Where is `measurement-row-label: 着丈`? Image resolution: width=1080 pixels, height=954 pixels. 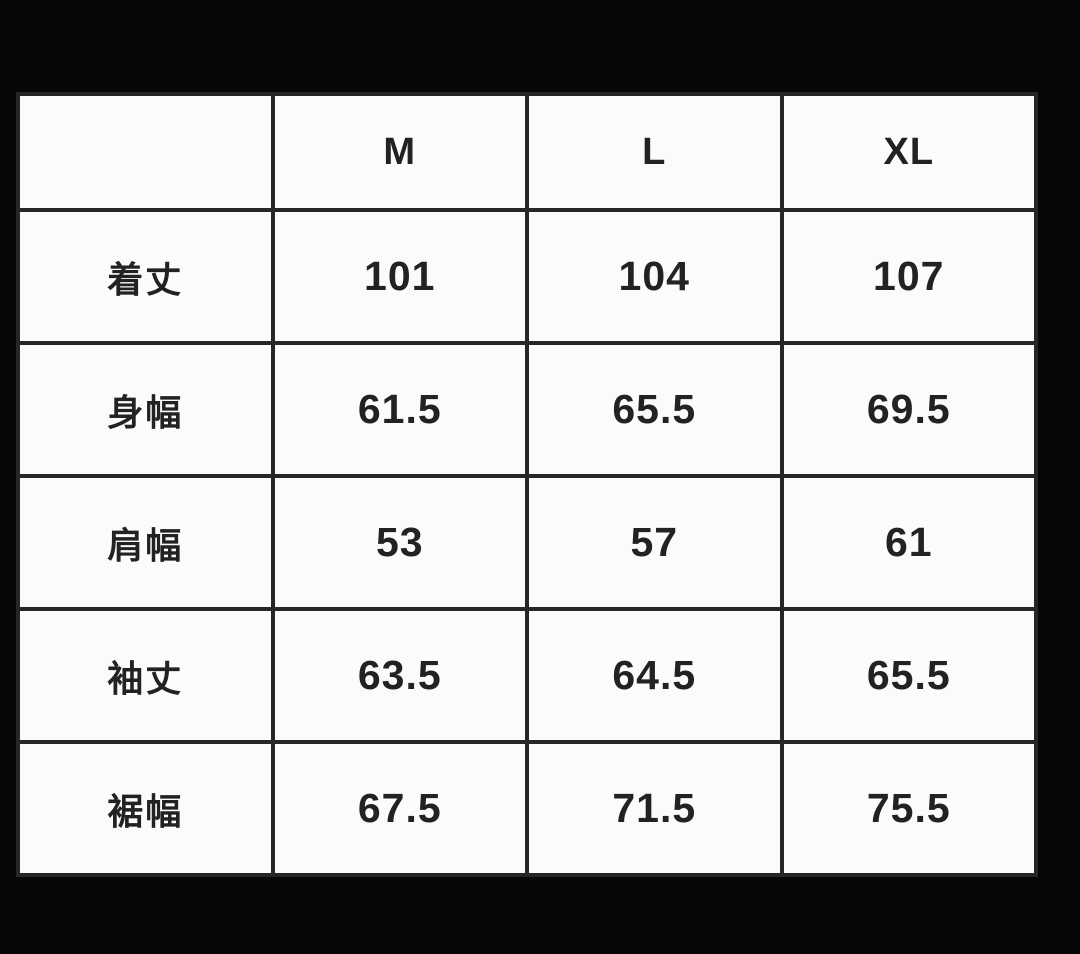 measurement-row-label: 着丈 is located at coordinates (145, 276).